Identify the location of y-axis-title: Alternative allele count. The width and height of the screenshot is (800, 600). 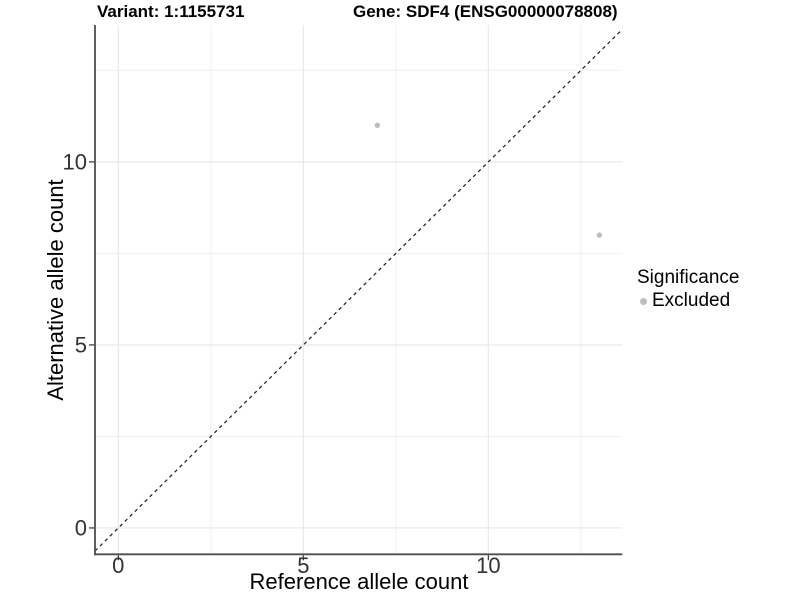
(55, 290).